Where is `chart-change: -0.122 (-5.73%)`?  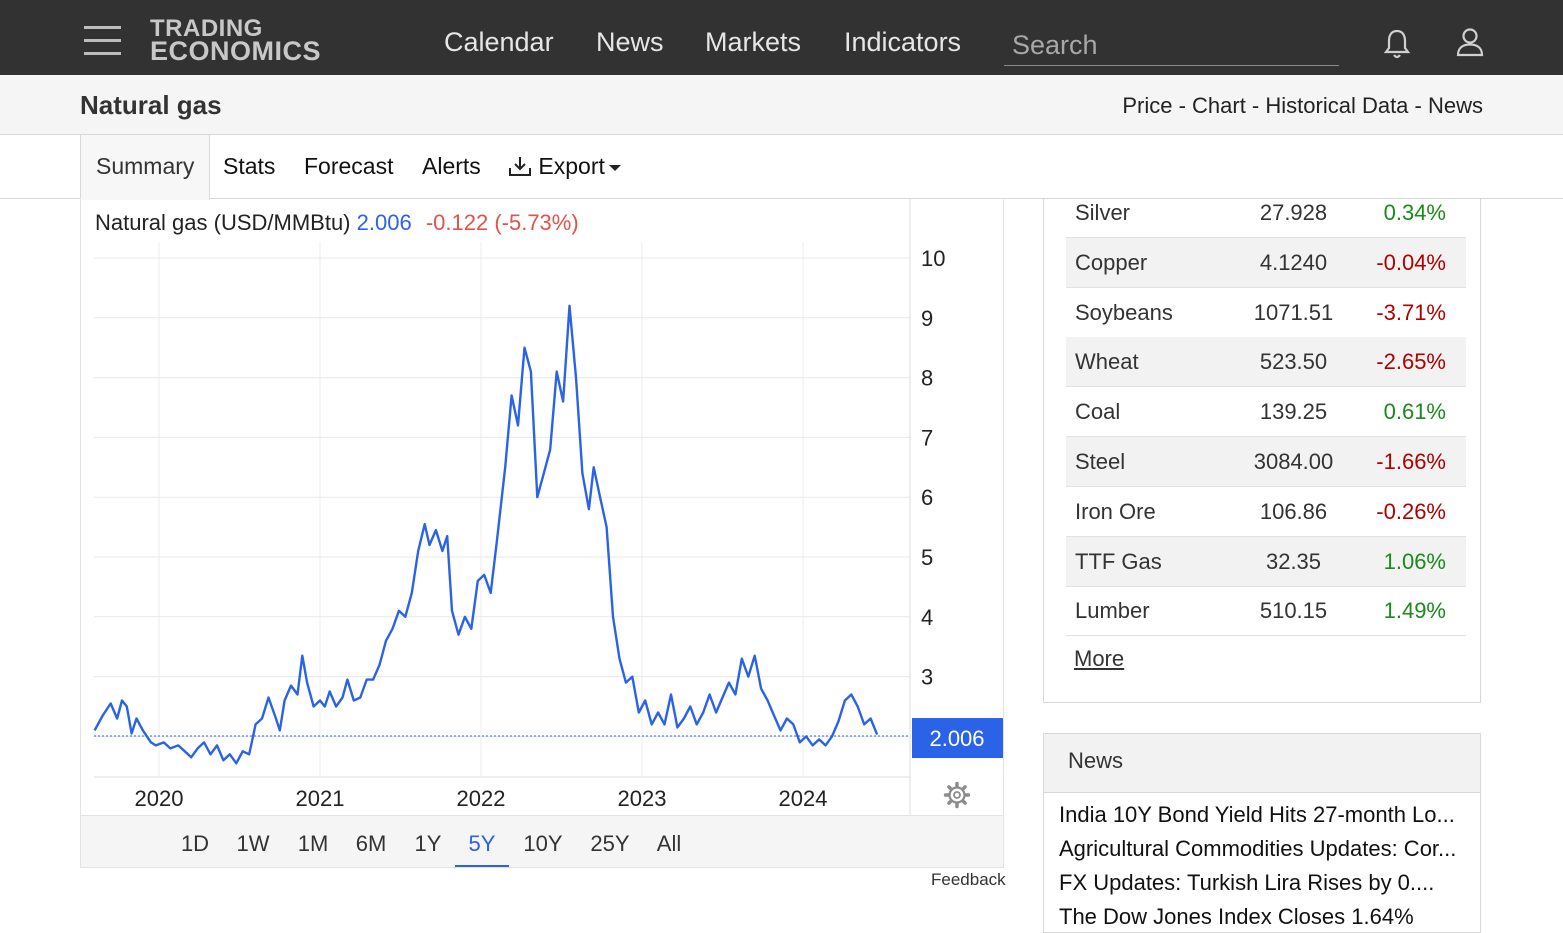 chart-change: -0.122 (-5.73%) is located at coordinates (502, 222).